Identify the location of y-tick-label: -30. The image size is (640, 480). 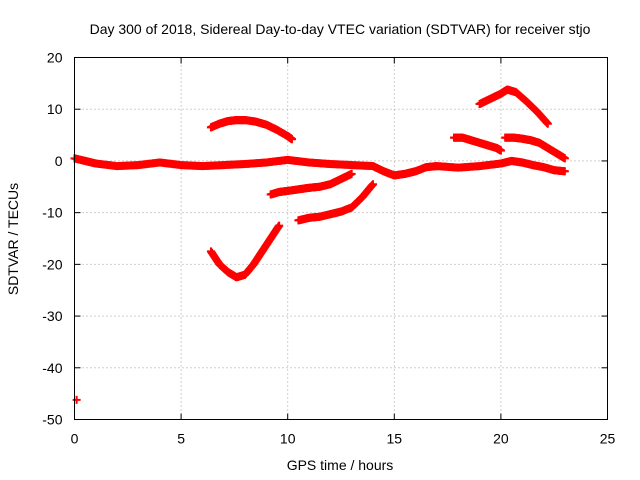
(52, 316).